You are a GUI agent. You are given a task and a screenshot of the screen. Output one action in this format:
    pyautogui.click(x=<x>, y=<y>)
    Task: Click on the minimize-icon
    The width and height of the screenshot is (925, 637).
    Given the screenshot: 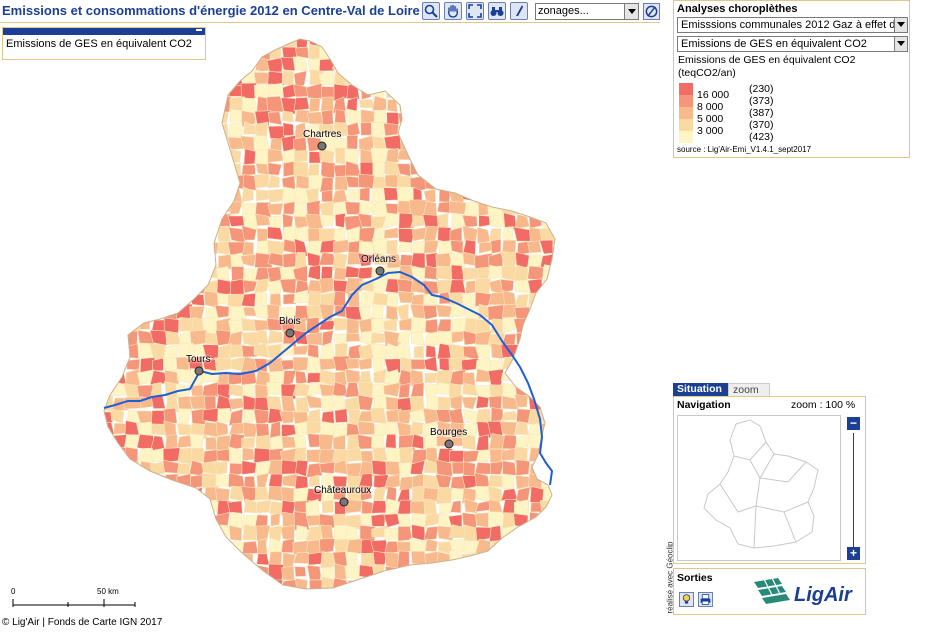 What is the action you would take?
    pyautogui.click(x=199, y=30)
    